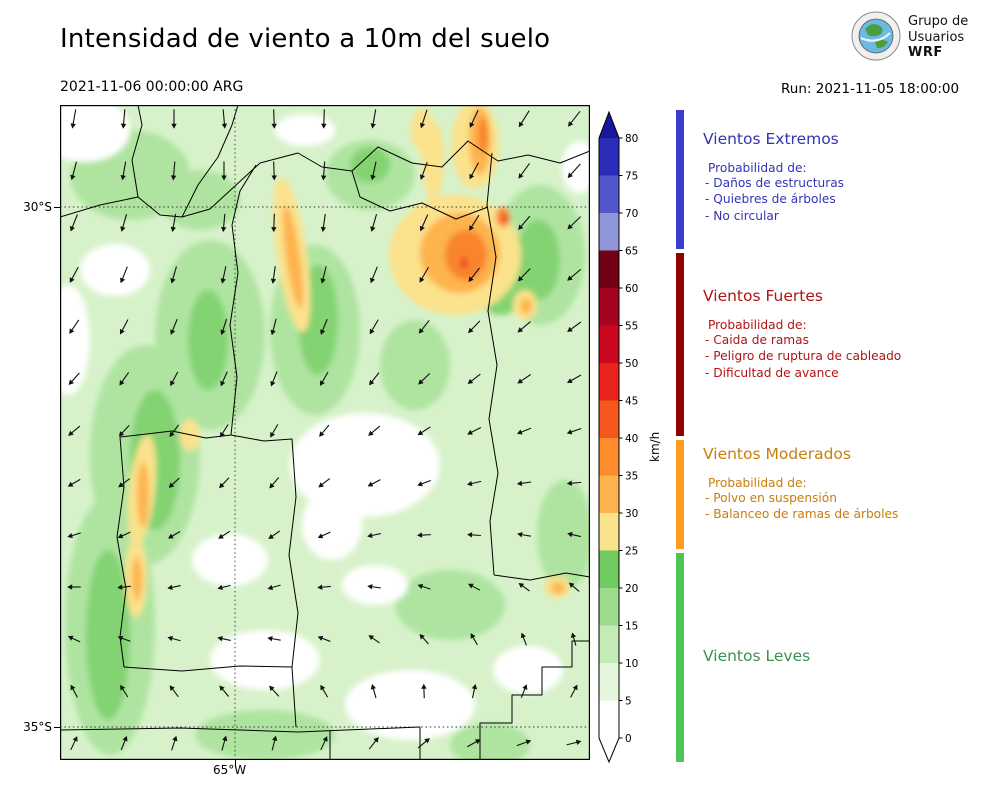 This screenshot has height=800, width=1000. I want to click on globe-logo-icon, so click(876, 36).